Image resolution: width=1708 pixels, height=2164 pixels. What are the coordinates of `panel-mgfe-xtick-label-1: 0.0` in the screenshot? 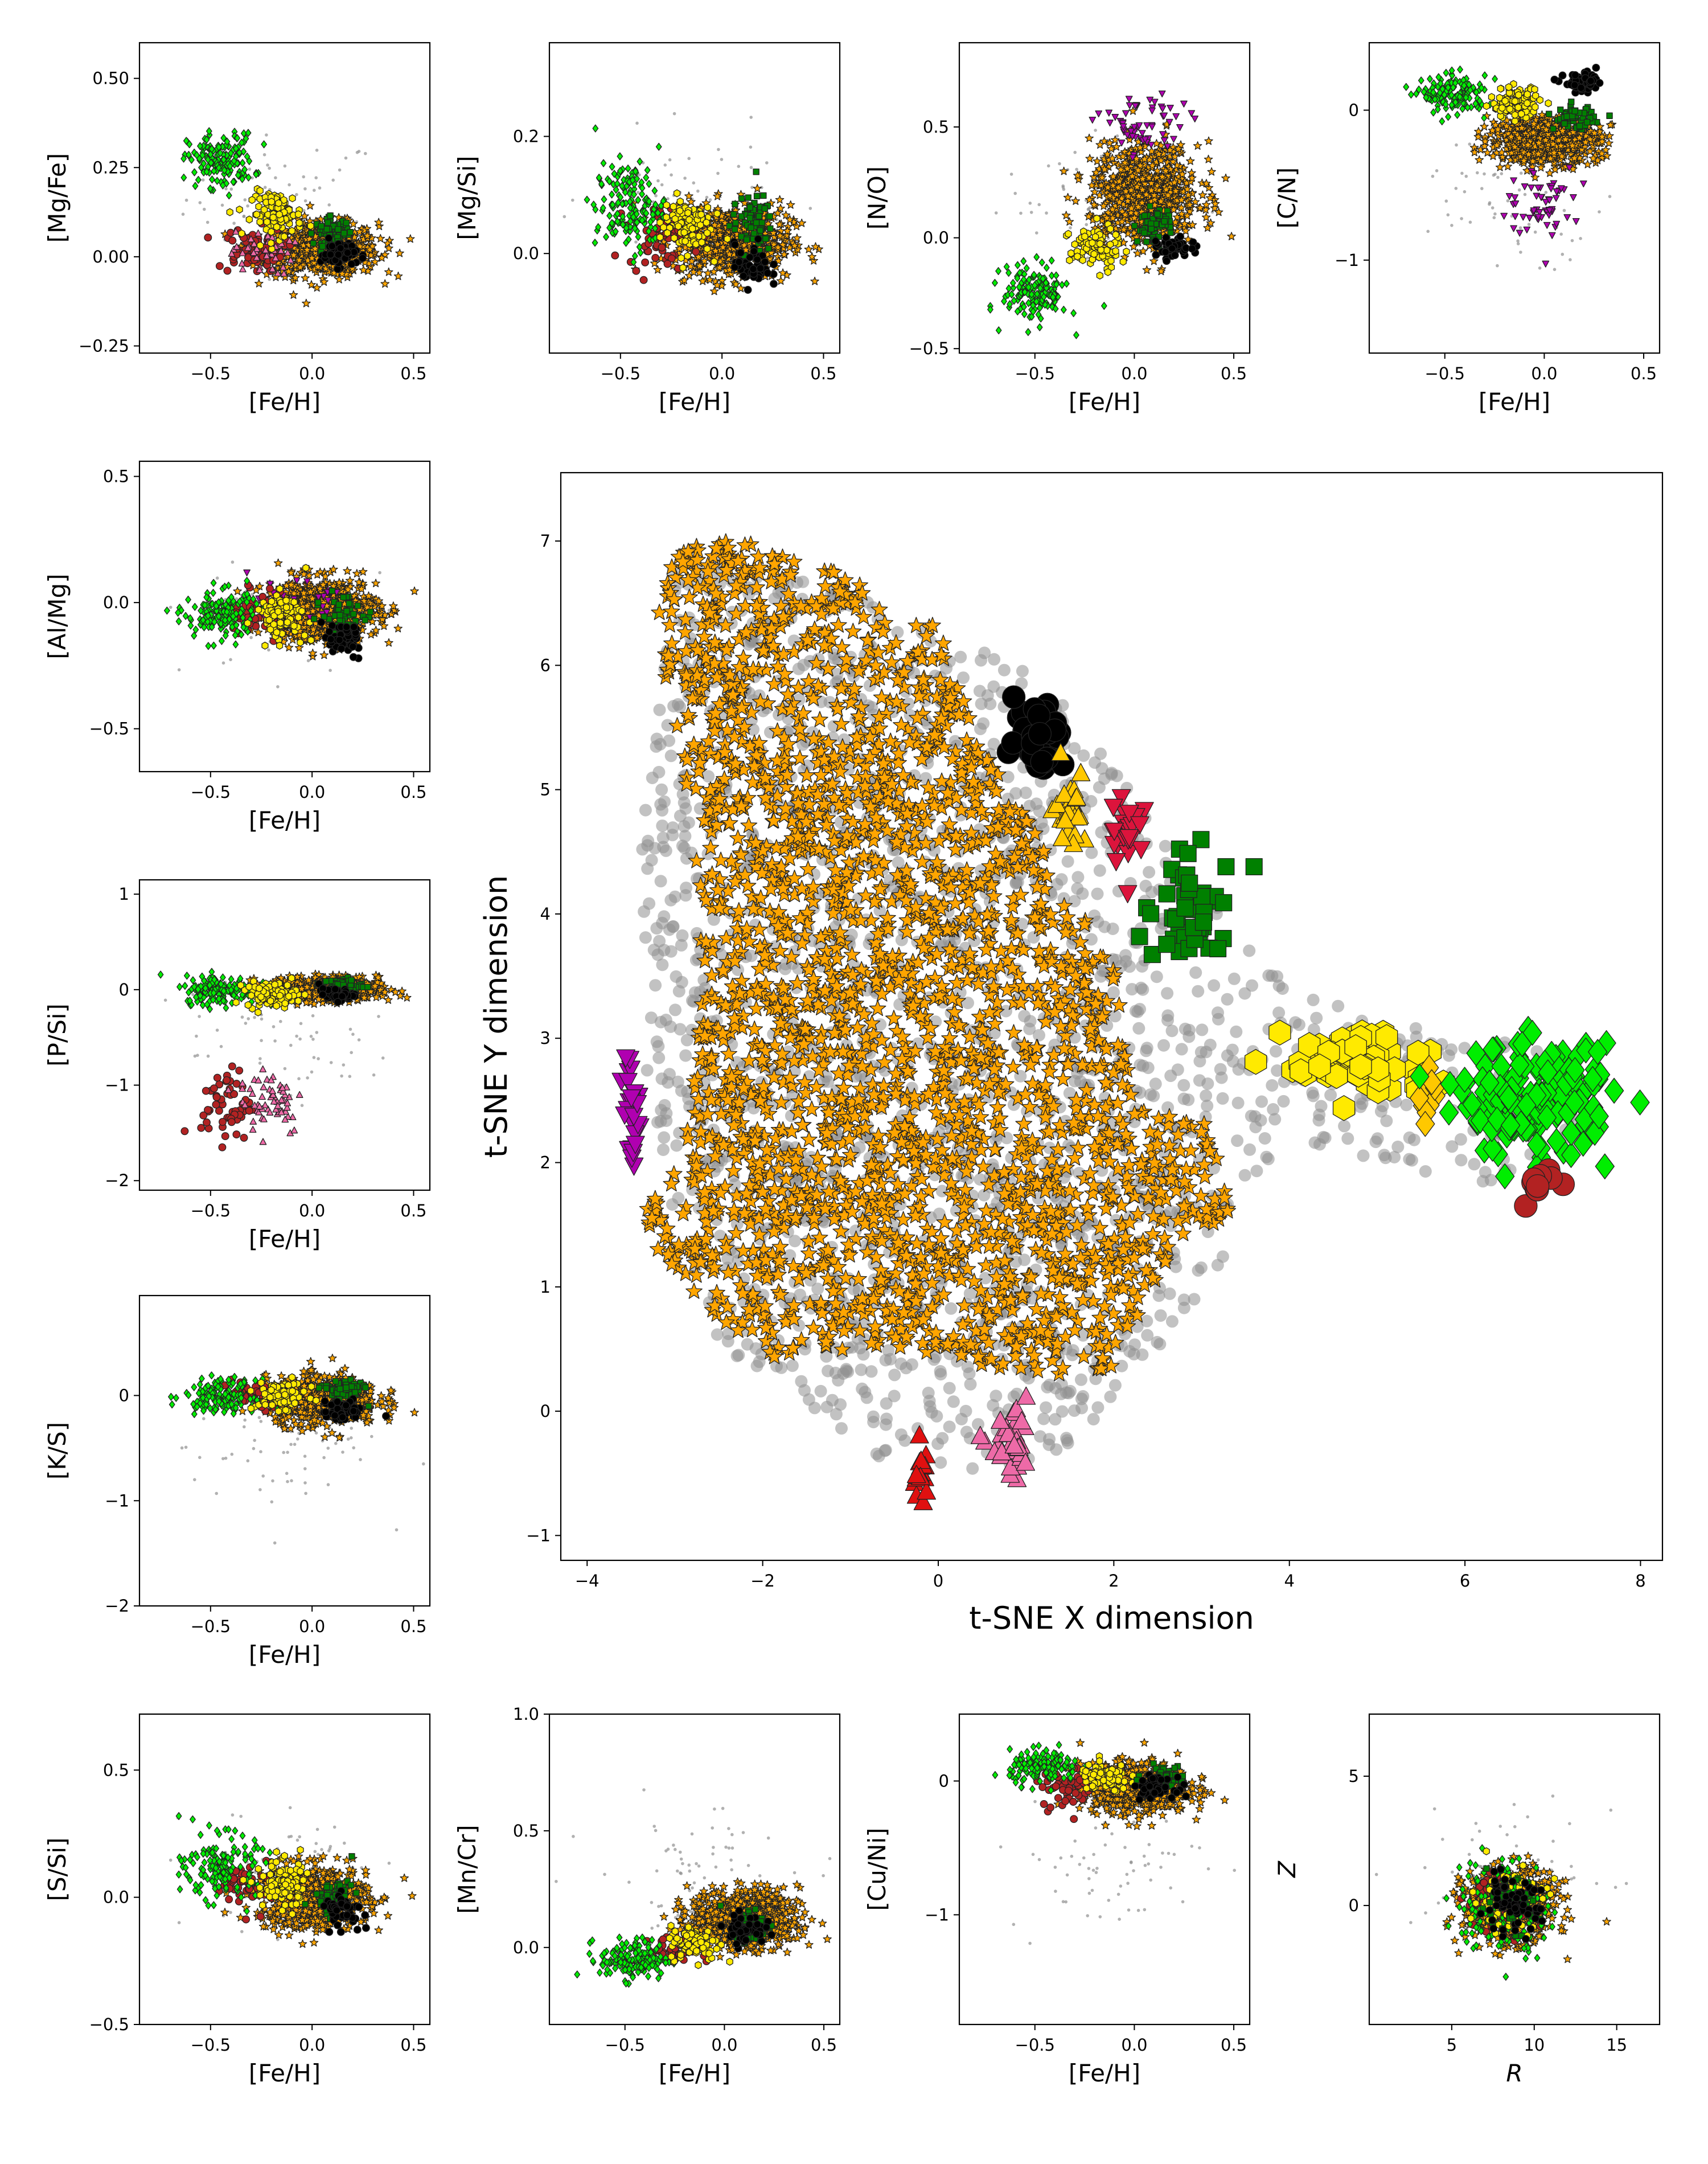 It's located at (312, 373).